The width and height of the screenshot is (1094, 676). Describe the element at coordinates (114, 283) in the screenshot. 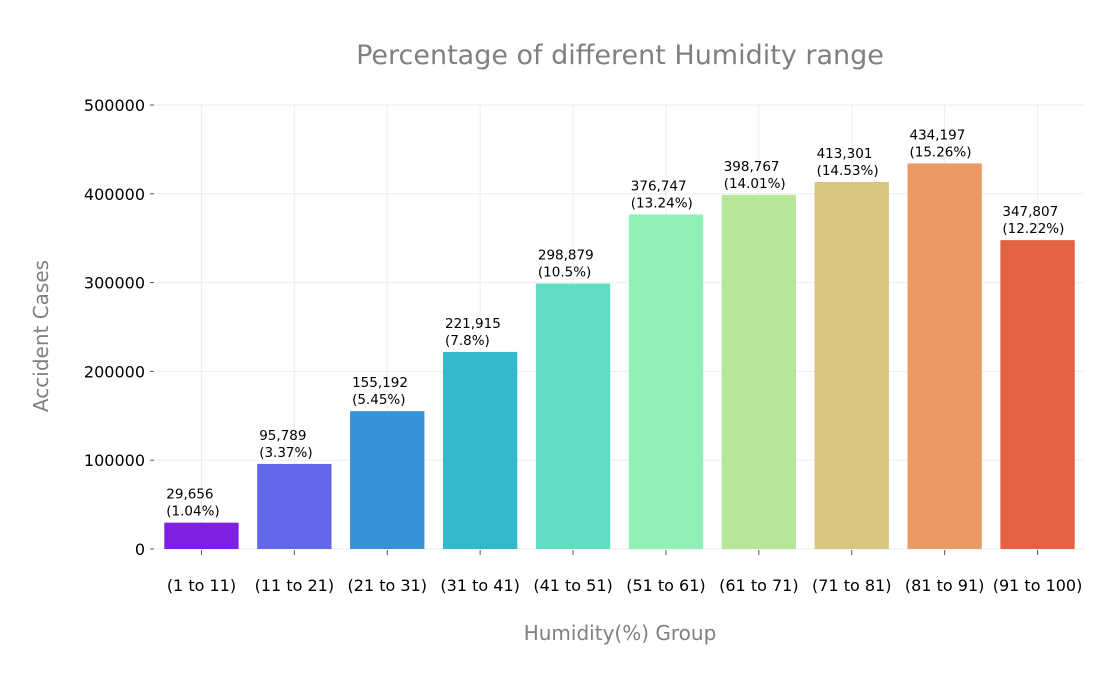

I see `y-tick-label: 300000` at that location.